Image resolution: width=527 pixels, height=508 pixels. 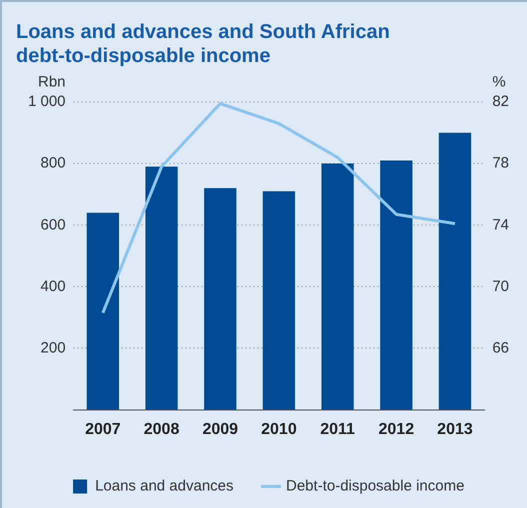 What do you see at coordinates (53, 225) in the screenshot?
I see `y-tick-label: 600` at bounding box center [53, 225].